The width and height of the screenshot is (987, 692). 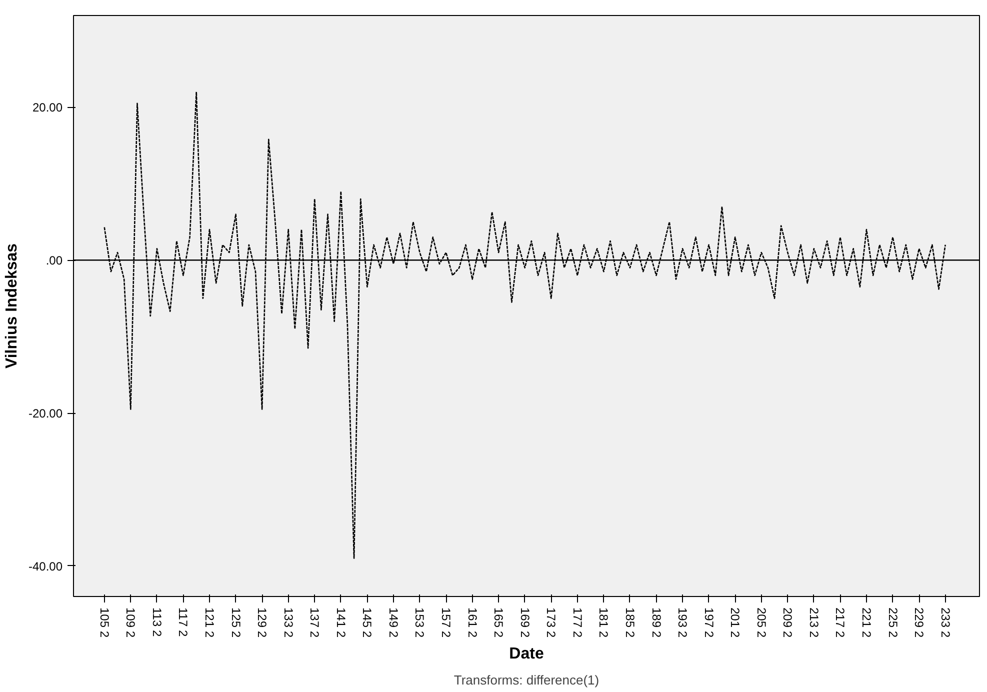 What do you see at coordinates (761, 623) in the screenshot?
I see `x-tick-label: 205 2` at bounding box center [761, 623].